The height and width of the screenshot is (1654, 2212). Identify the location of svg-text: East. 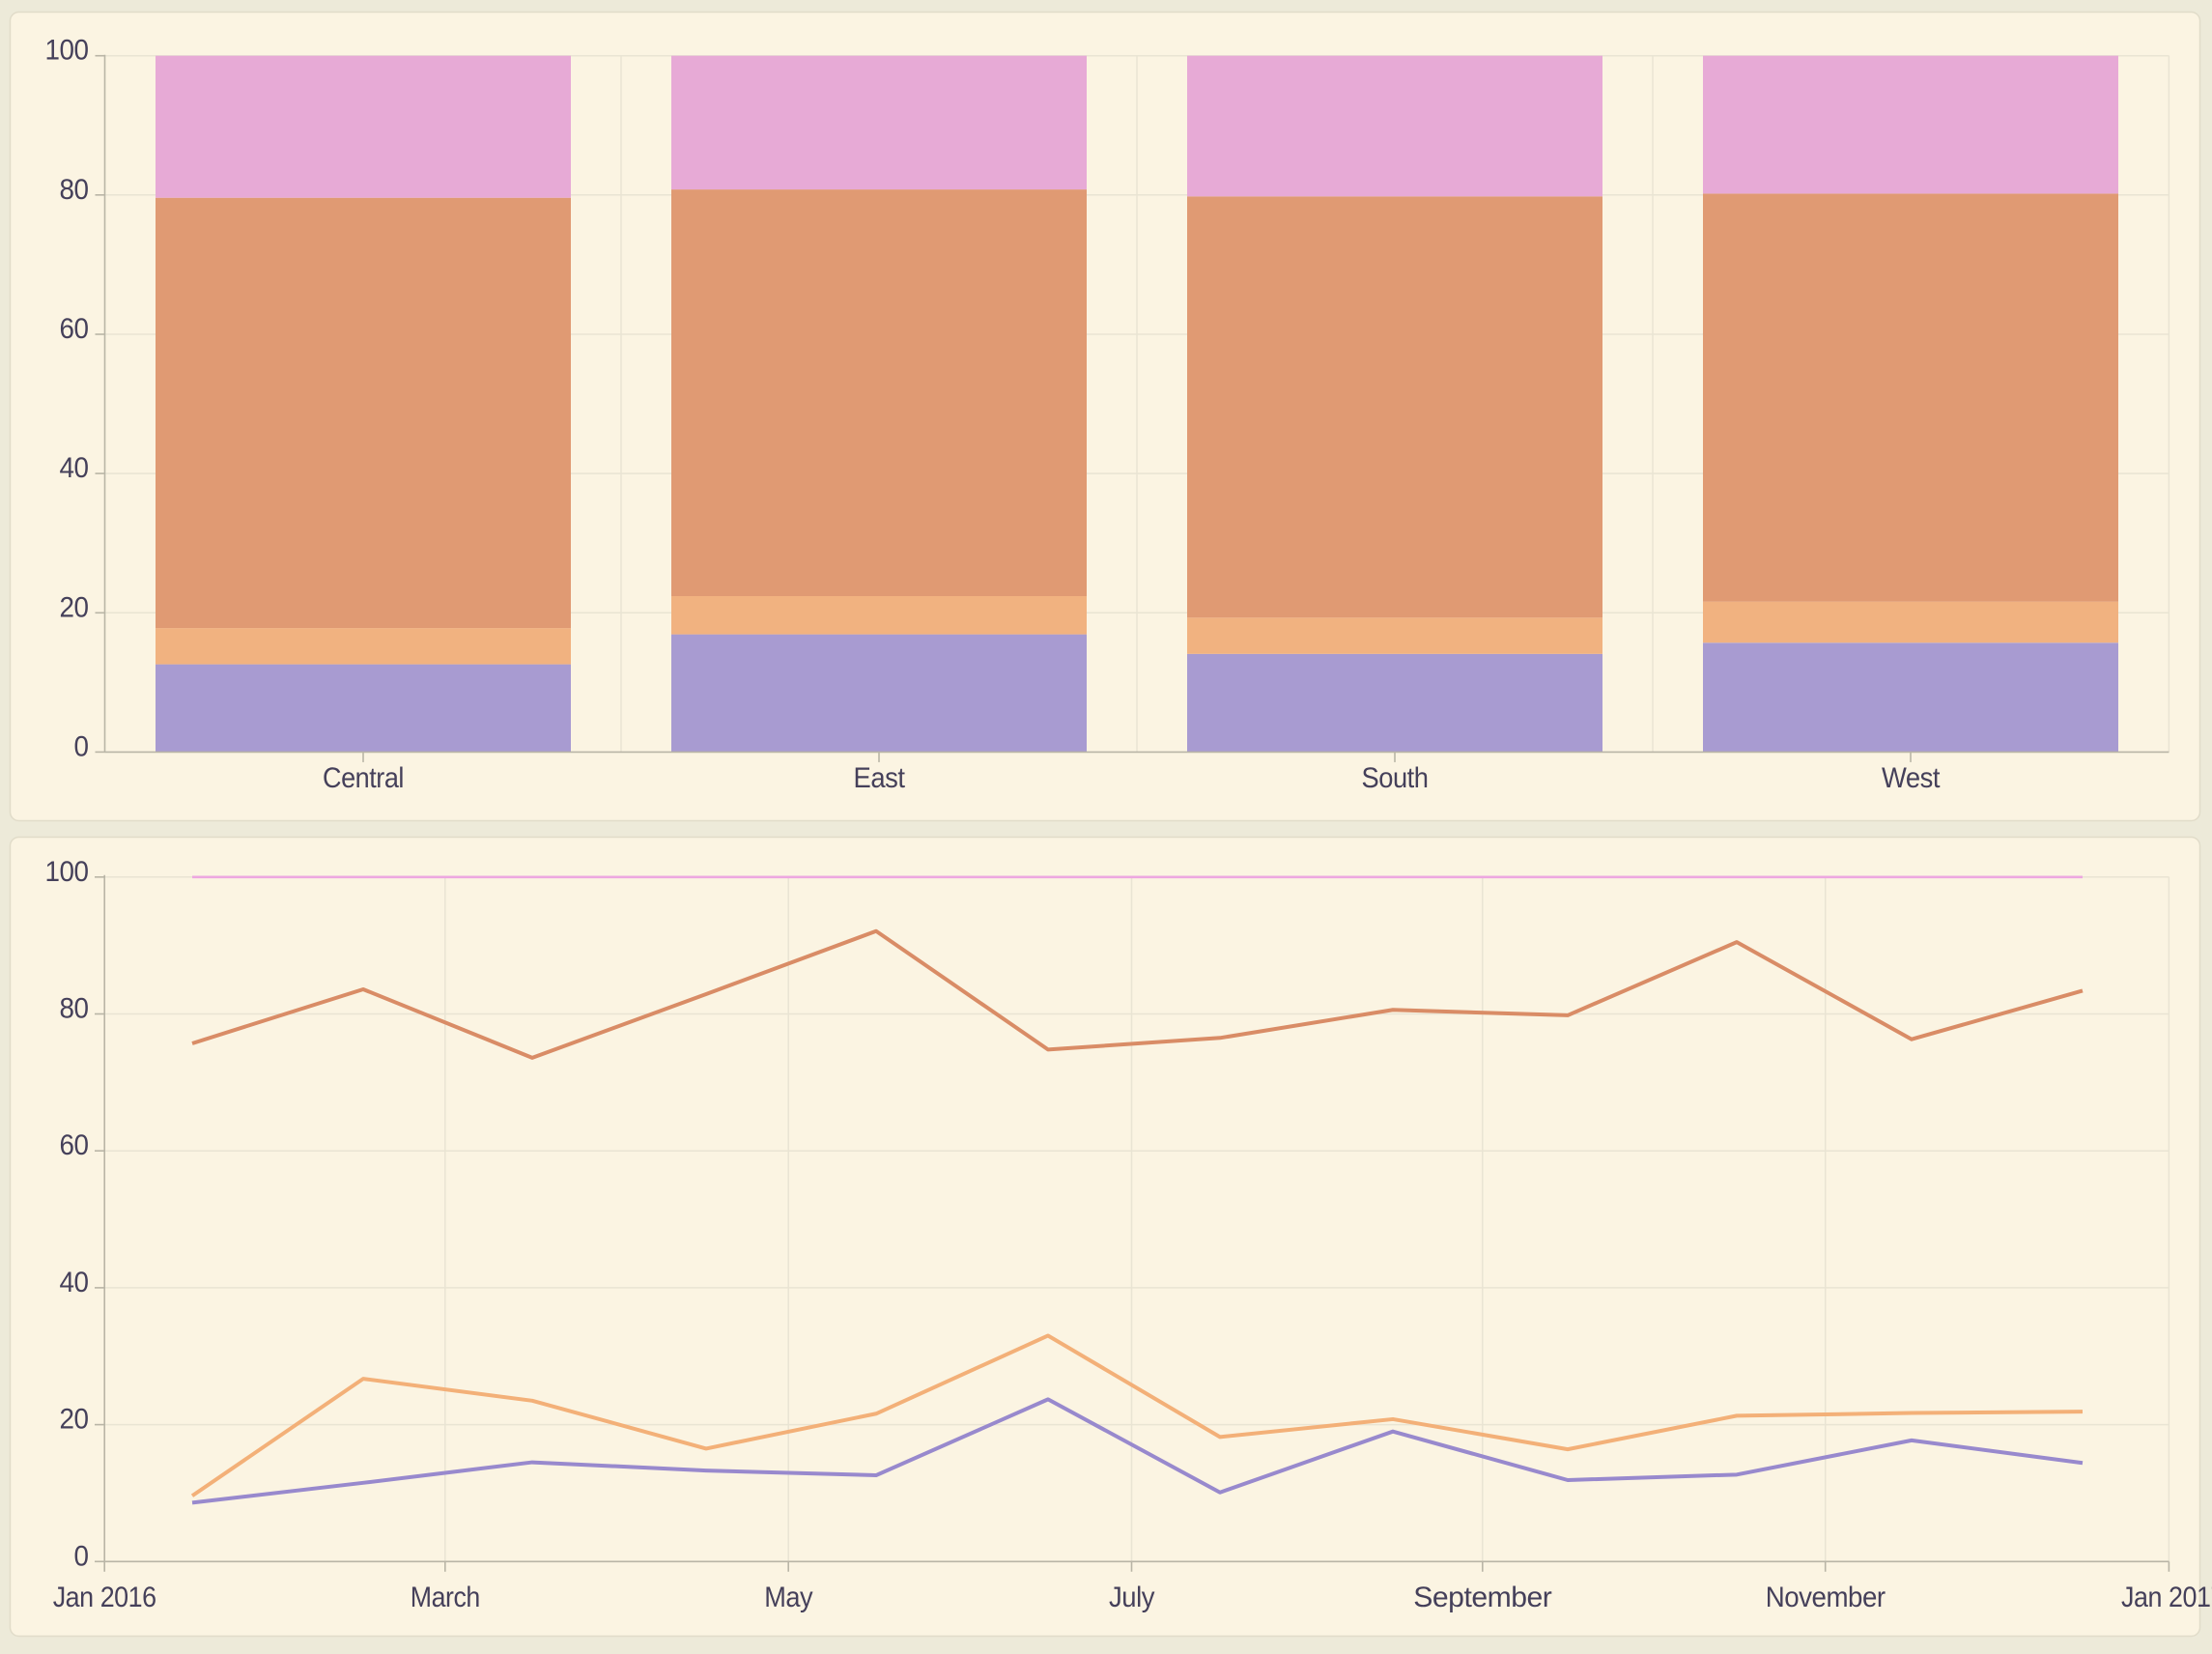
(880, 778).